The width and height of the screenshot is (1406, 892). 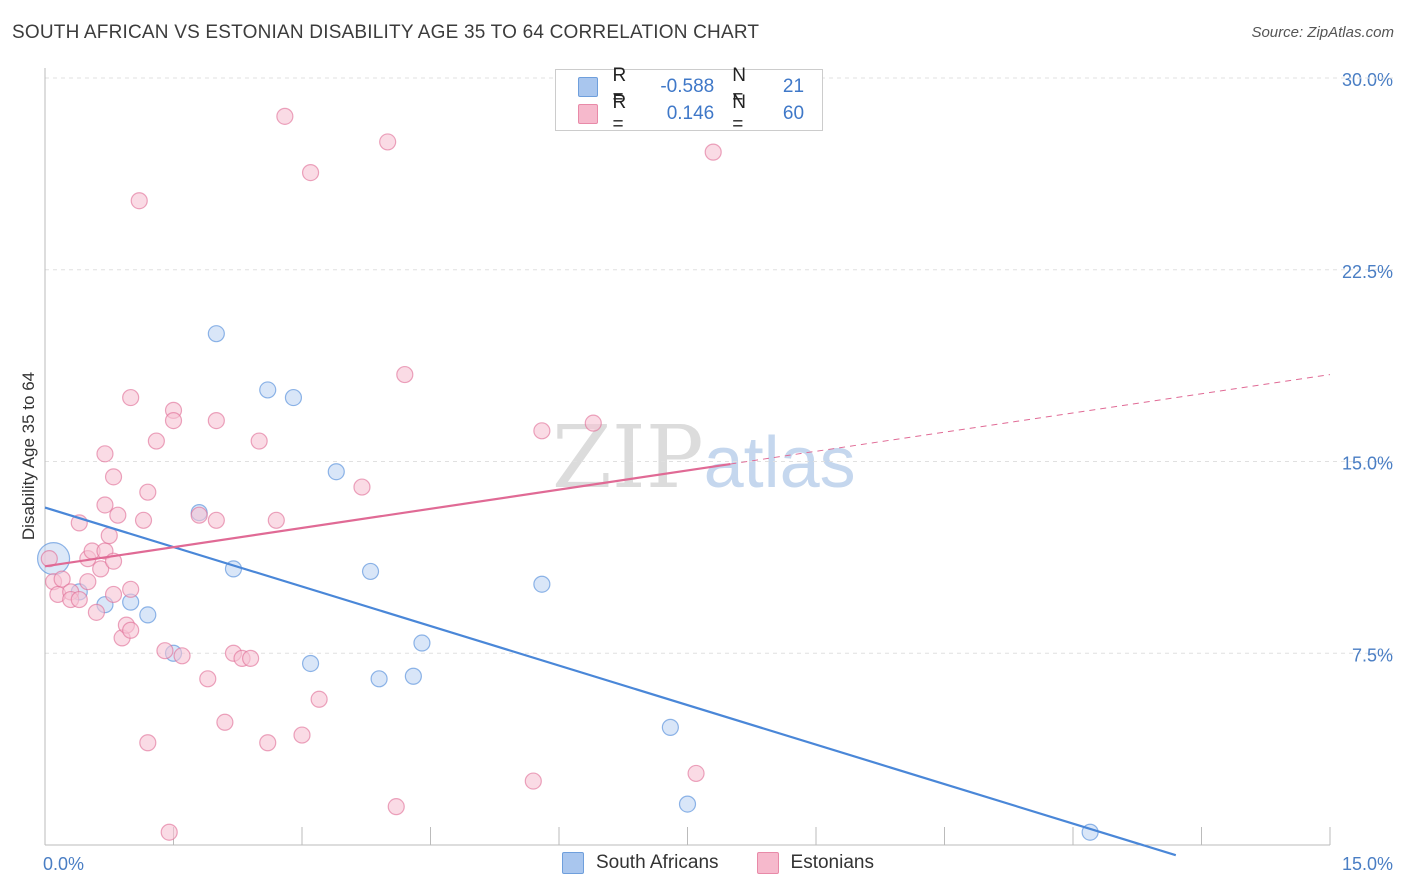 What do you see at coordinates (1322, 32) in the screenshot?
I see `source-label: Source: ZipAtlas.com` at bounding box center [1322, 32].